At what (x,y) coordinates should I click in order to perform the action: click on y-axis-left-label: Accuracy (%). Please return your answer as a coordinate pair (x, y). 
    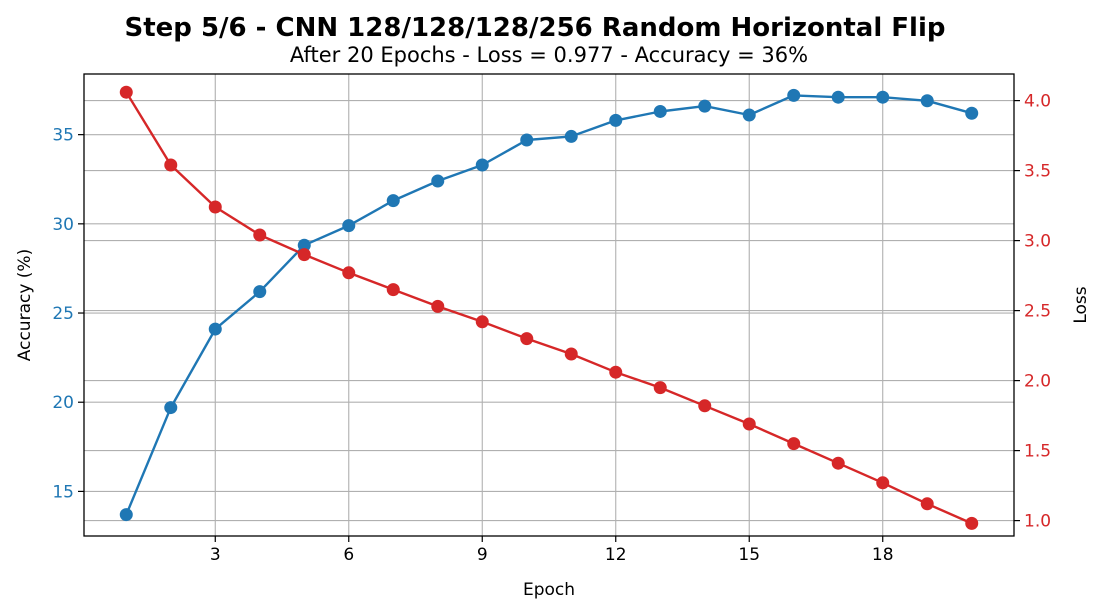
    Looking at the image, I should click on (25, 305).